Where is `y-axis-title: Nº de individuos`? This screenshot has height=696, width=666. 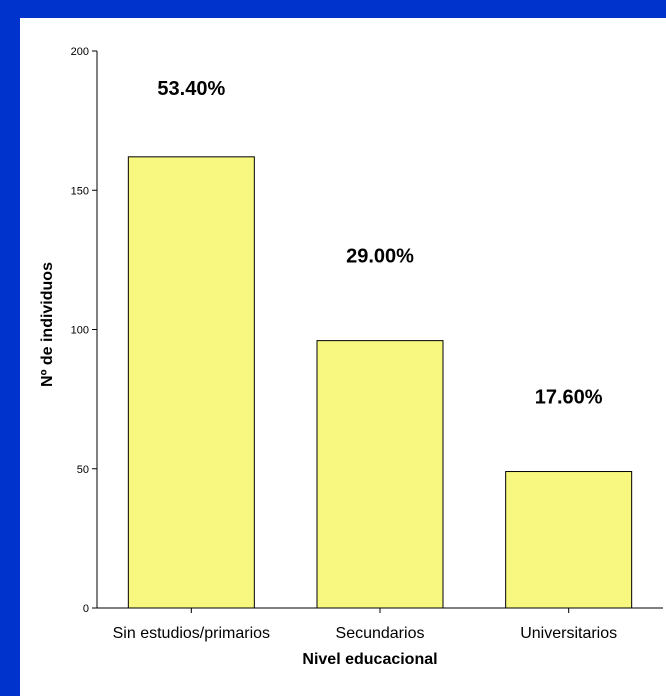
y-axis-title: Nº de individuos is located at coordinates (47, 324).